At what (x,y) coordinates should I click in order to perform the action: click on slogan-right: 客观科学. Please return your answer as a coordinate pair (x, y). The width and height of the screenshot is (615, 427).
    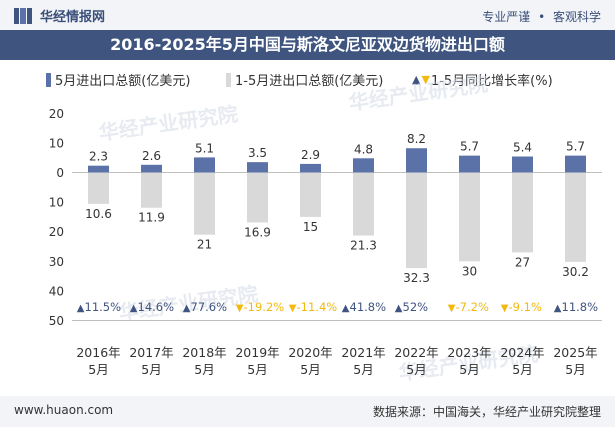
    Looking at the image, I should click on (576, 17).